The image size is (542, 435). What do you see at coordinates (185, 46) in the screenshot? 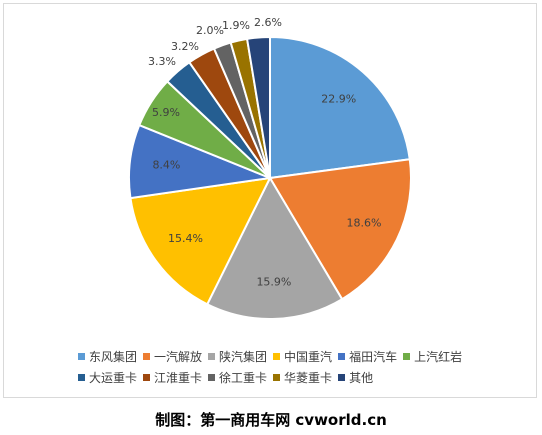
I see `pie-data-label: 3.2%` at bounding box center [185, 46].